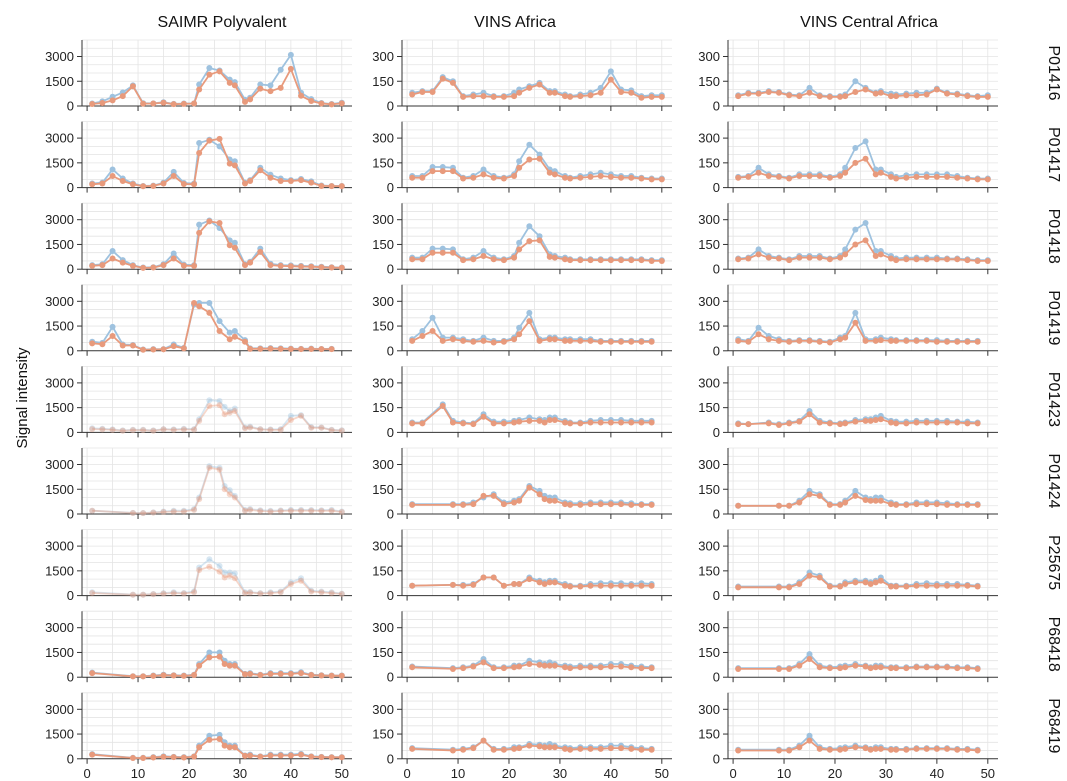 This screenshot has height=781, width=1067. Describe the element at coordinates (1053, 725) in the screenshot. I see `row-label: P68419` at that location.